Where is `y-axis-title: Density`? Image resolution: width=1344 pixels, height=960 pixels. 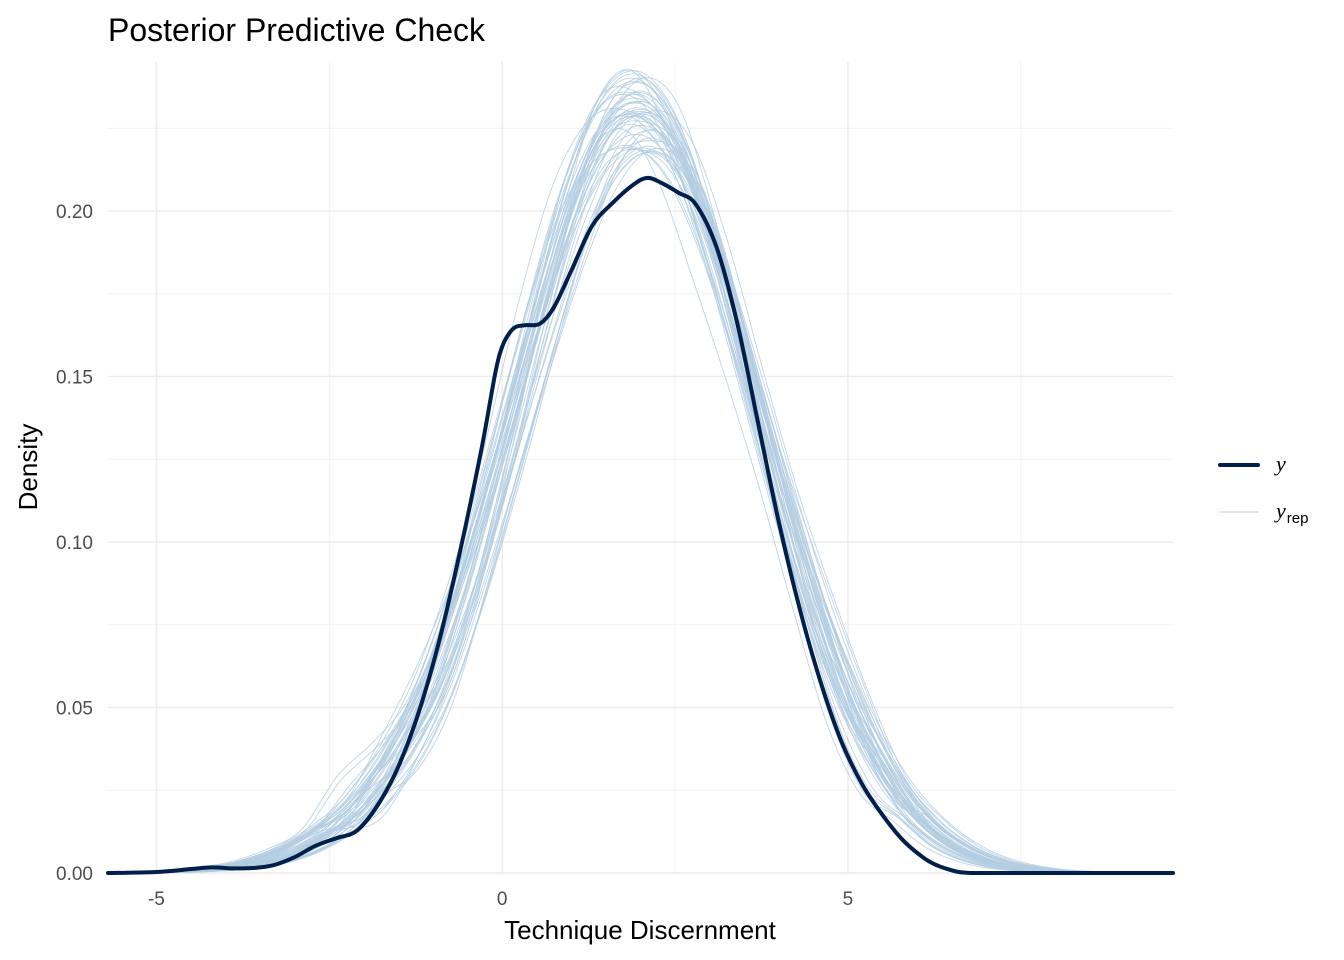 y-axis-title: Density is located at coordinates (28, 467).